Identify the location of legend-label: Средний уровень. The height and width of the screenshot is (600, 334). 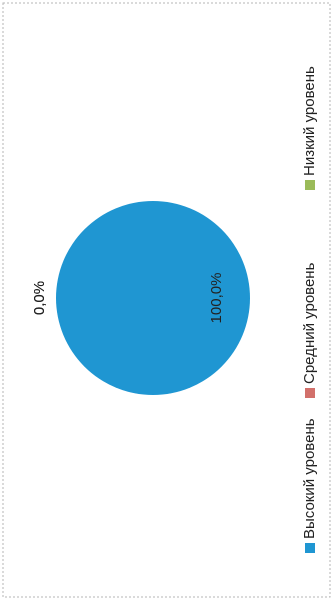
(309, 323).